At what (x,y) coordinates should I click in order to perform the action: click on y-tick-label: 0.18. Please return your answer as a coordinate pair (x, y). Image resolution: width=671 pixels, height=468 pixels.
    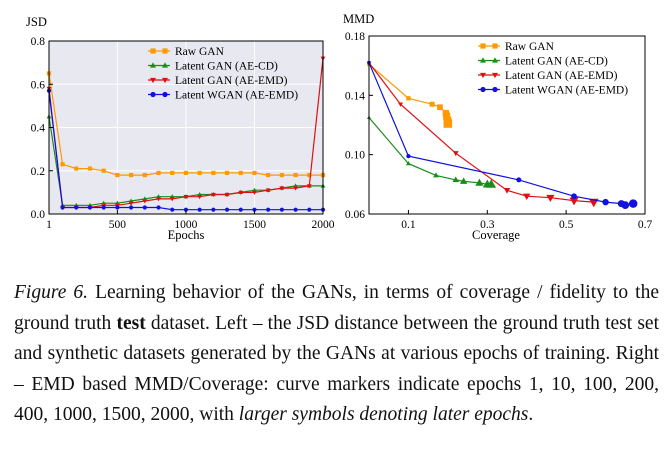
    Looking at the image, I should click on (355, 37).